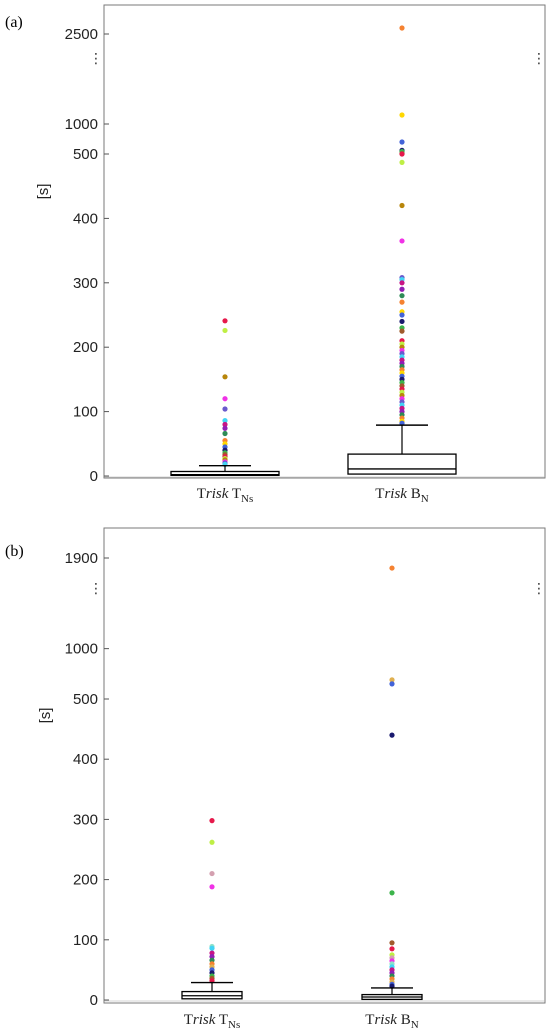 This screenshot has height=1036, width=550. Describe the element at coordinates (14, 22) in the screenshot. I see `panel-label: (a)` at that location.